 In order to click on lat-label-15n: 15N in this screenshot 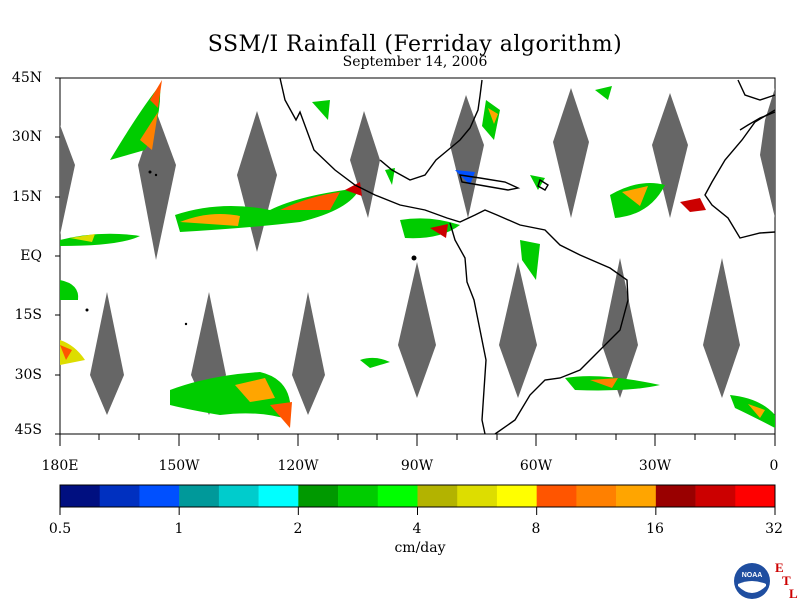, I will do `click(26, 197)`.